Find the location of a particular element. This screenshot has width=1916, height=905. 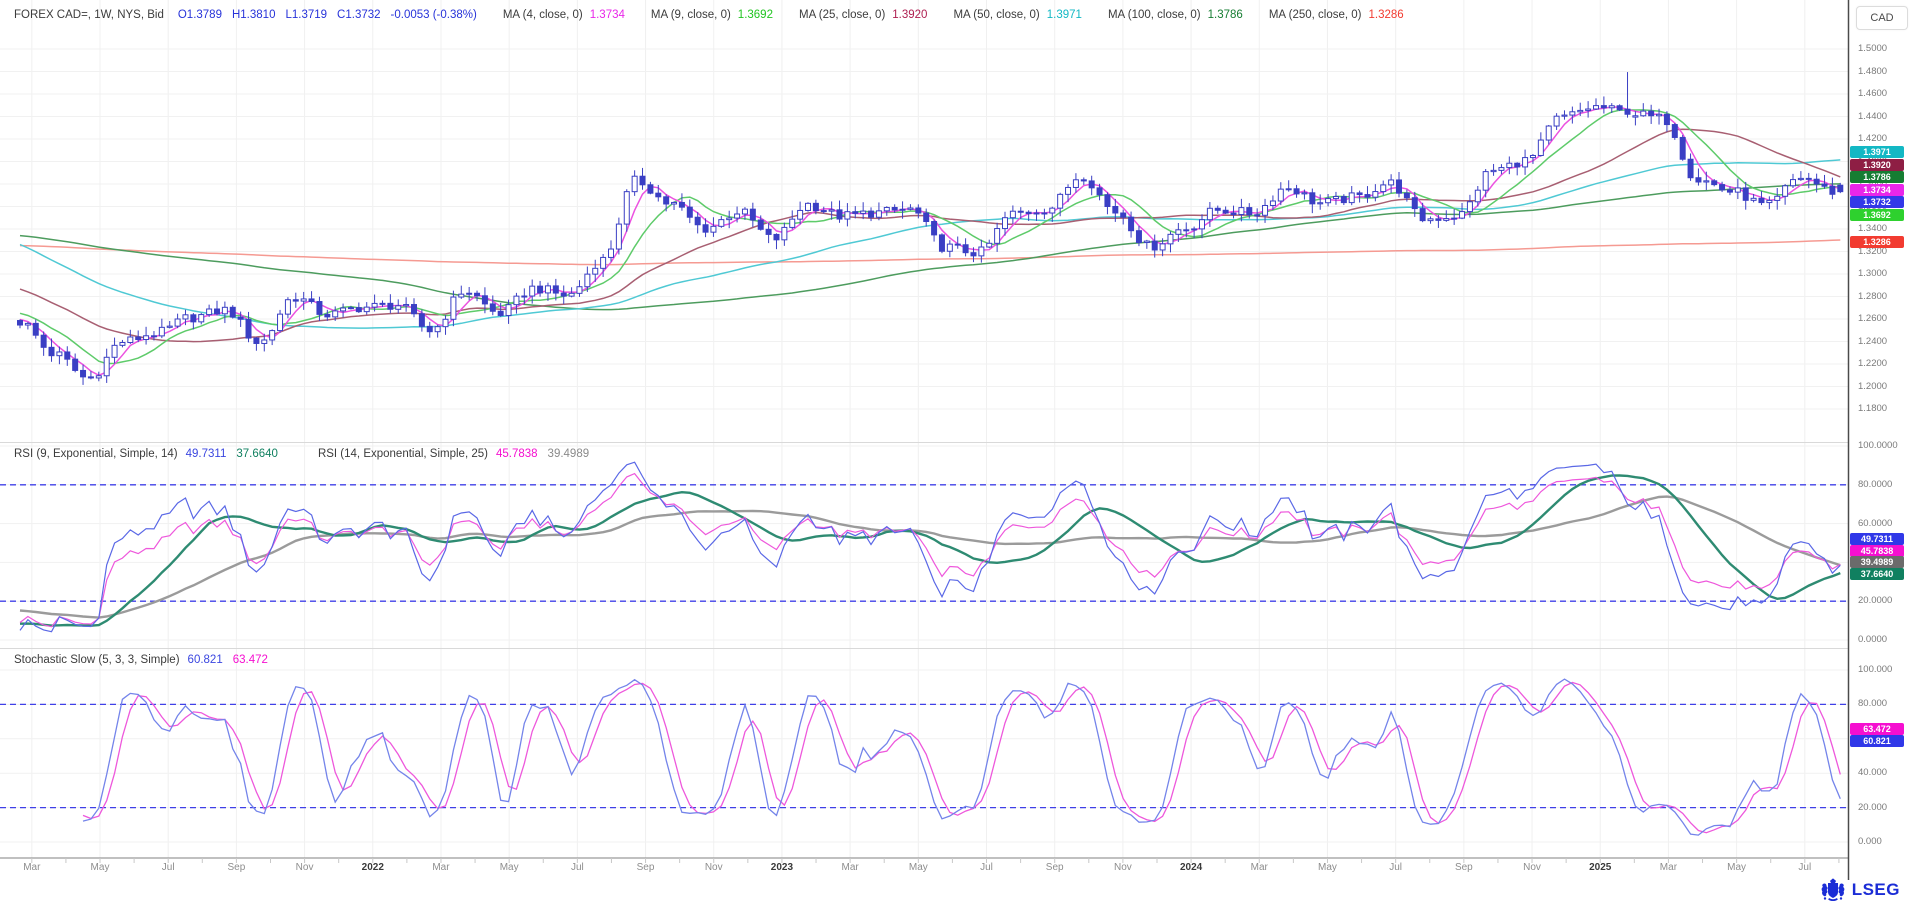

stoch-tick-label: 20.000 is located at coordinates (1873, 807).